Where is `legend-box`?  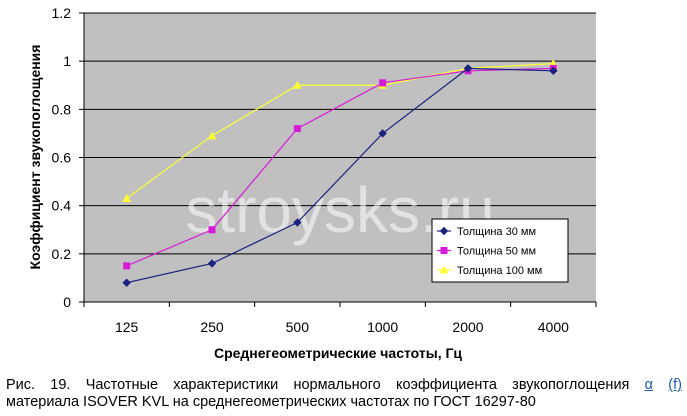
legend-box is located at coordinates (500, 250).